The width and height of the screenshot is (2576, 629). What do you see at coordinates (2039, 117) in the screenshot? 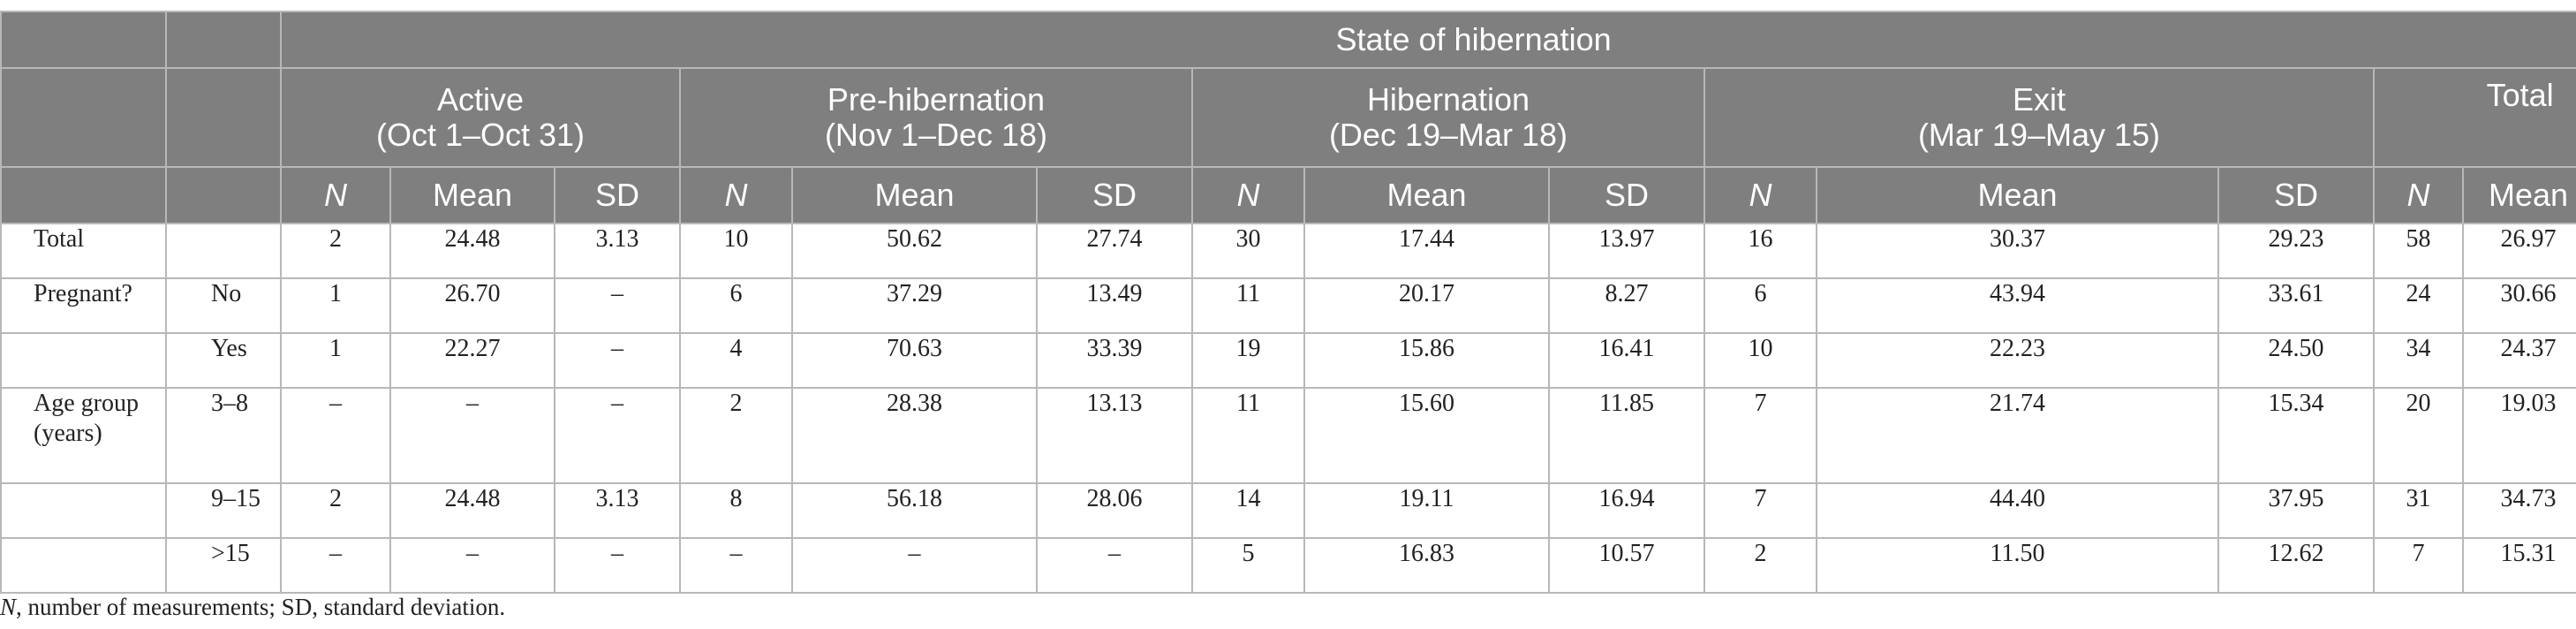
I see `group-header-exit: Exit (Mar 19–May 15)` at bounding box center [2039, 117].